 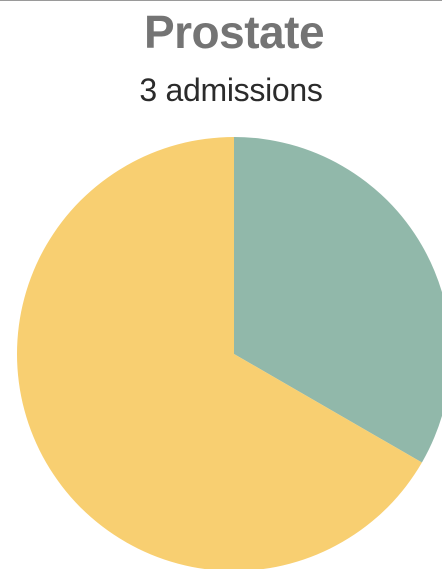 What do you see at coordinates (231, 90) in the screenshot?
I see `chart-subtitle: 3 admissions` at bounding box center [231, 90].